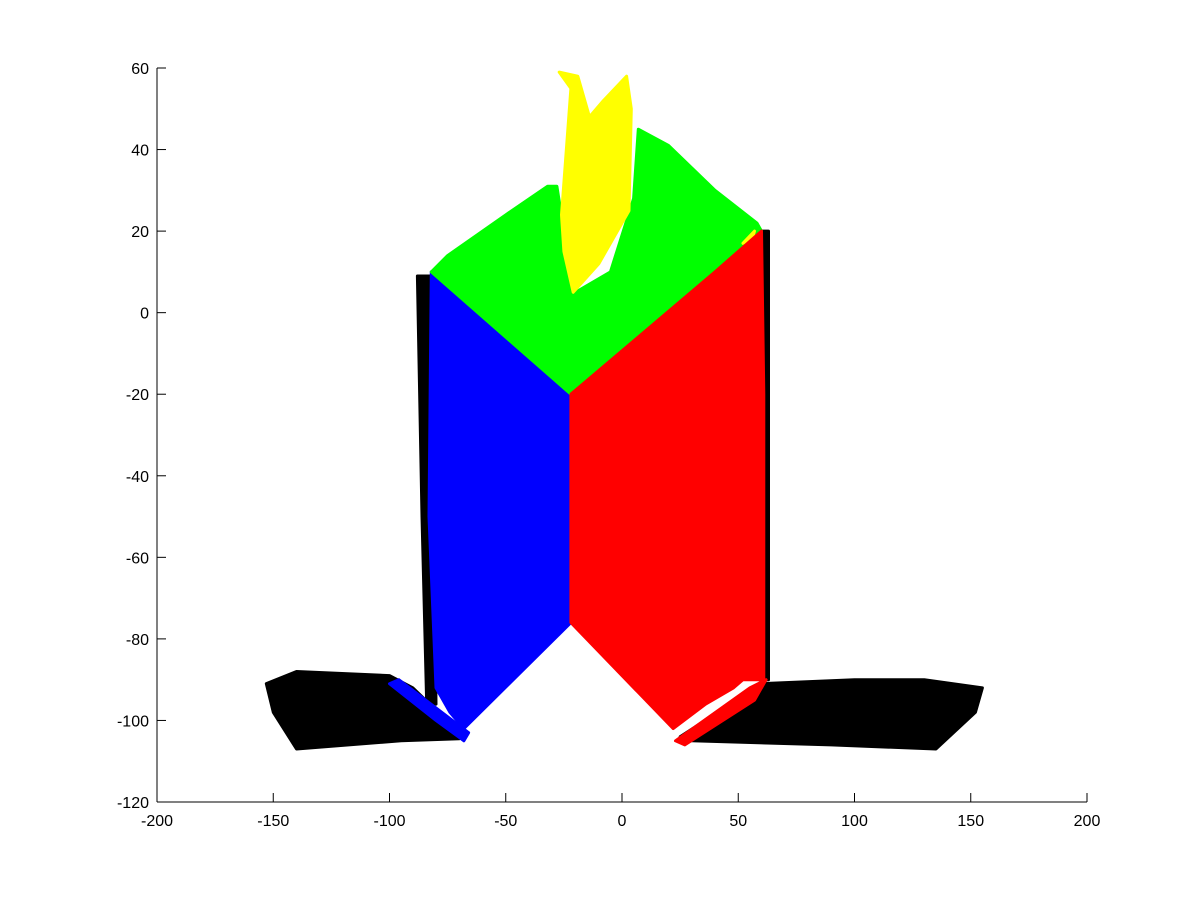  What do you see at coordinates (738, 821) in the screenshot?
I see `x-tick-label: 50` at bounding box center [738, 821].